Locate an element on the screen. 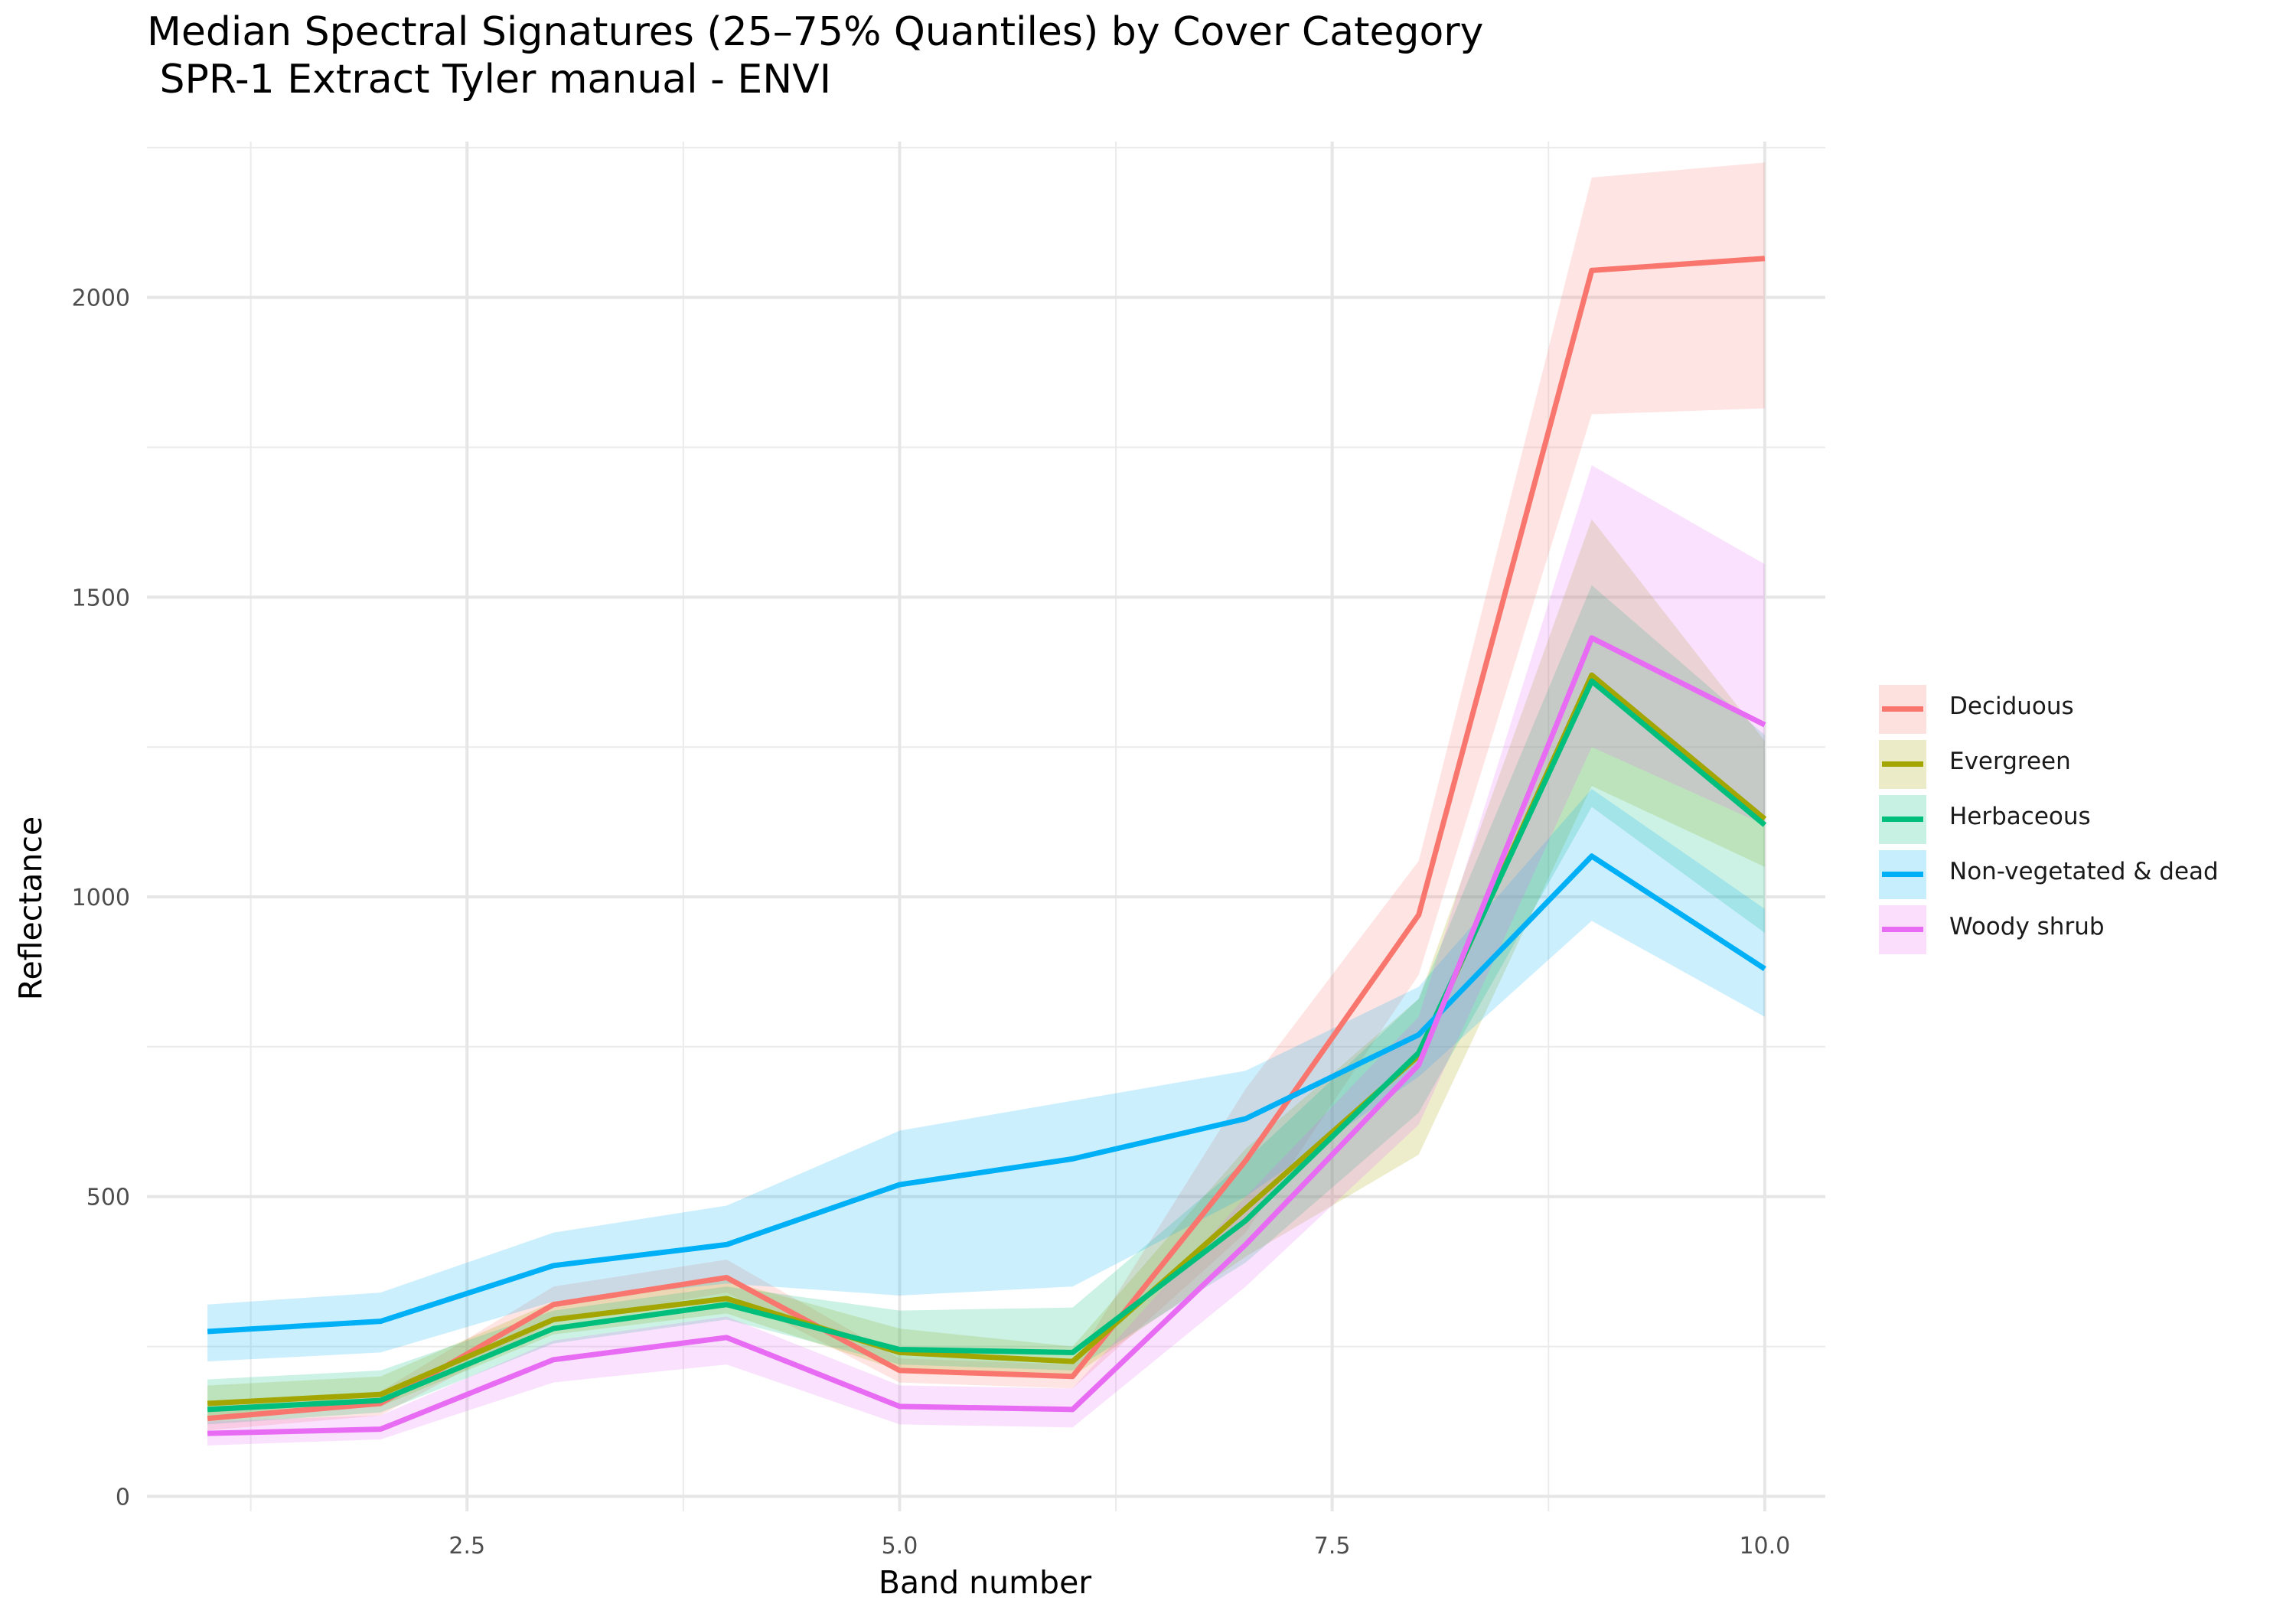  x-tick-label: 5.0 is located at coordinates (900, 1546).